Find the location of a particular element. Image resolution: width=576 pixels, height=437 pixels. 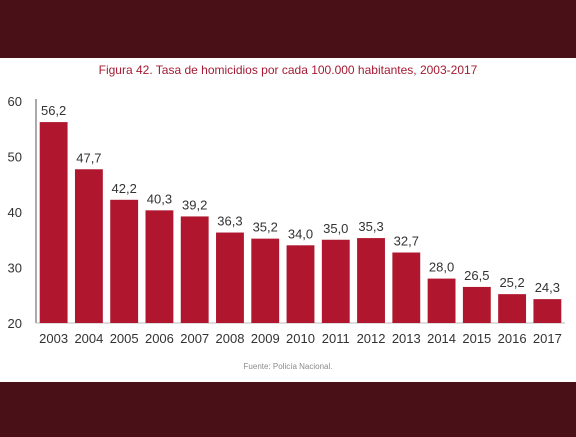

x-tick-label: 2015 is located at coordinates (476, 338).